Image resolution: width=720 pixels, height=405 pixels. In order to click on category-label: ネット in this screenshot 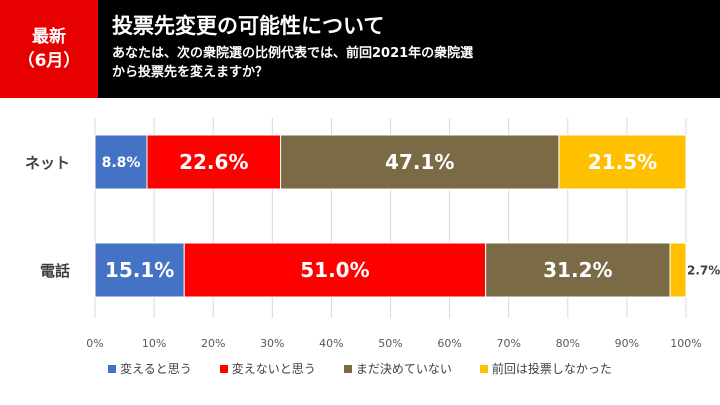, I will do `click(47, 163)`.